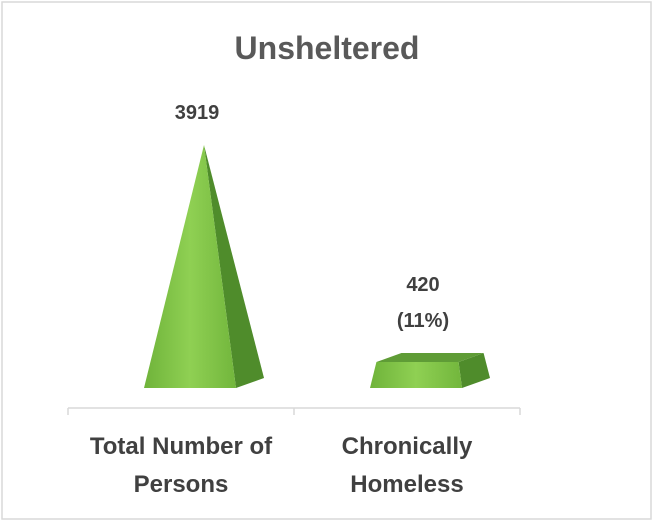 This screenshot has height=522, width=654. Describe the element at coordinates (181, 465) in the screenshot. I see `x-tick-label: Total Number of Persons` at that location.